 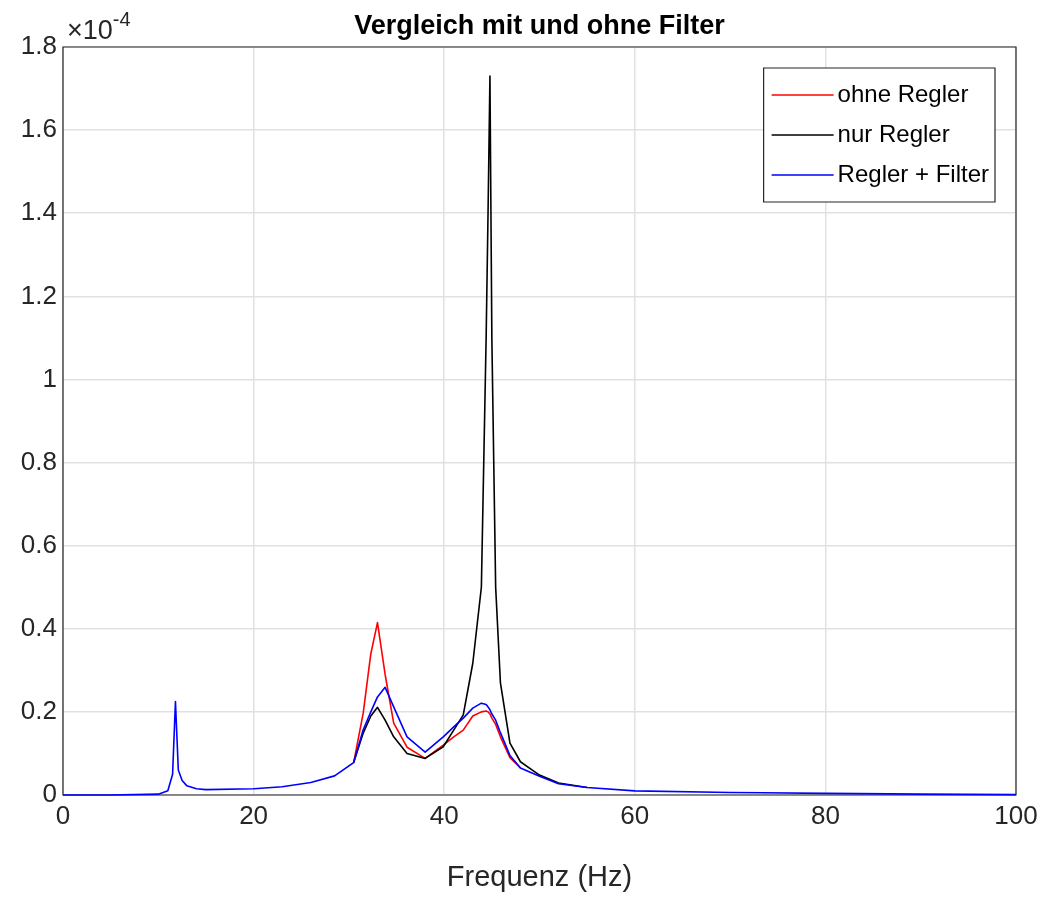 What do you see at coordinates (539, 875) in the screenshot?
I see `x-axis-title: Frequenz (Hz)` at bounding box center [539, 875].